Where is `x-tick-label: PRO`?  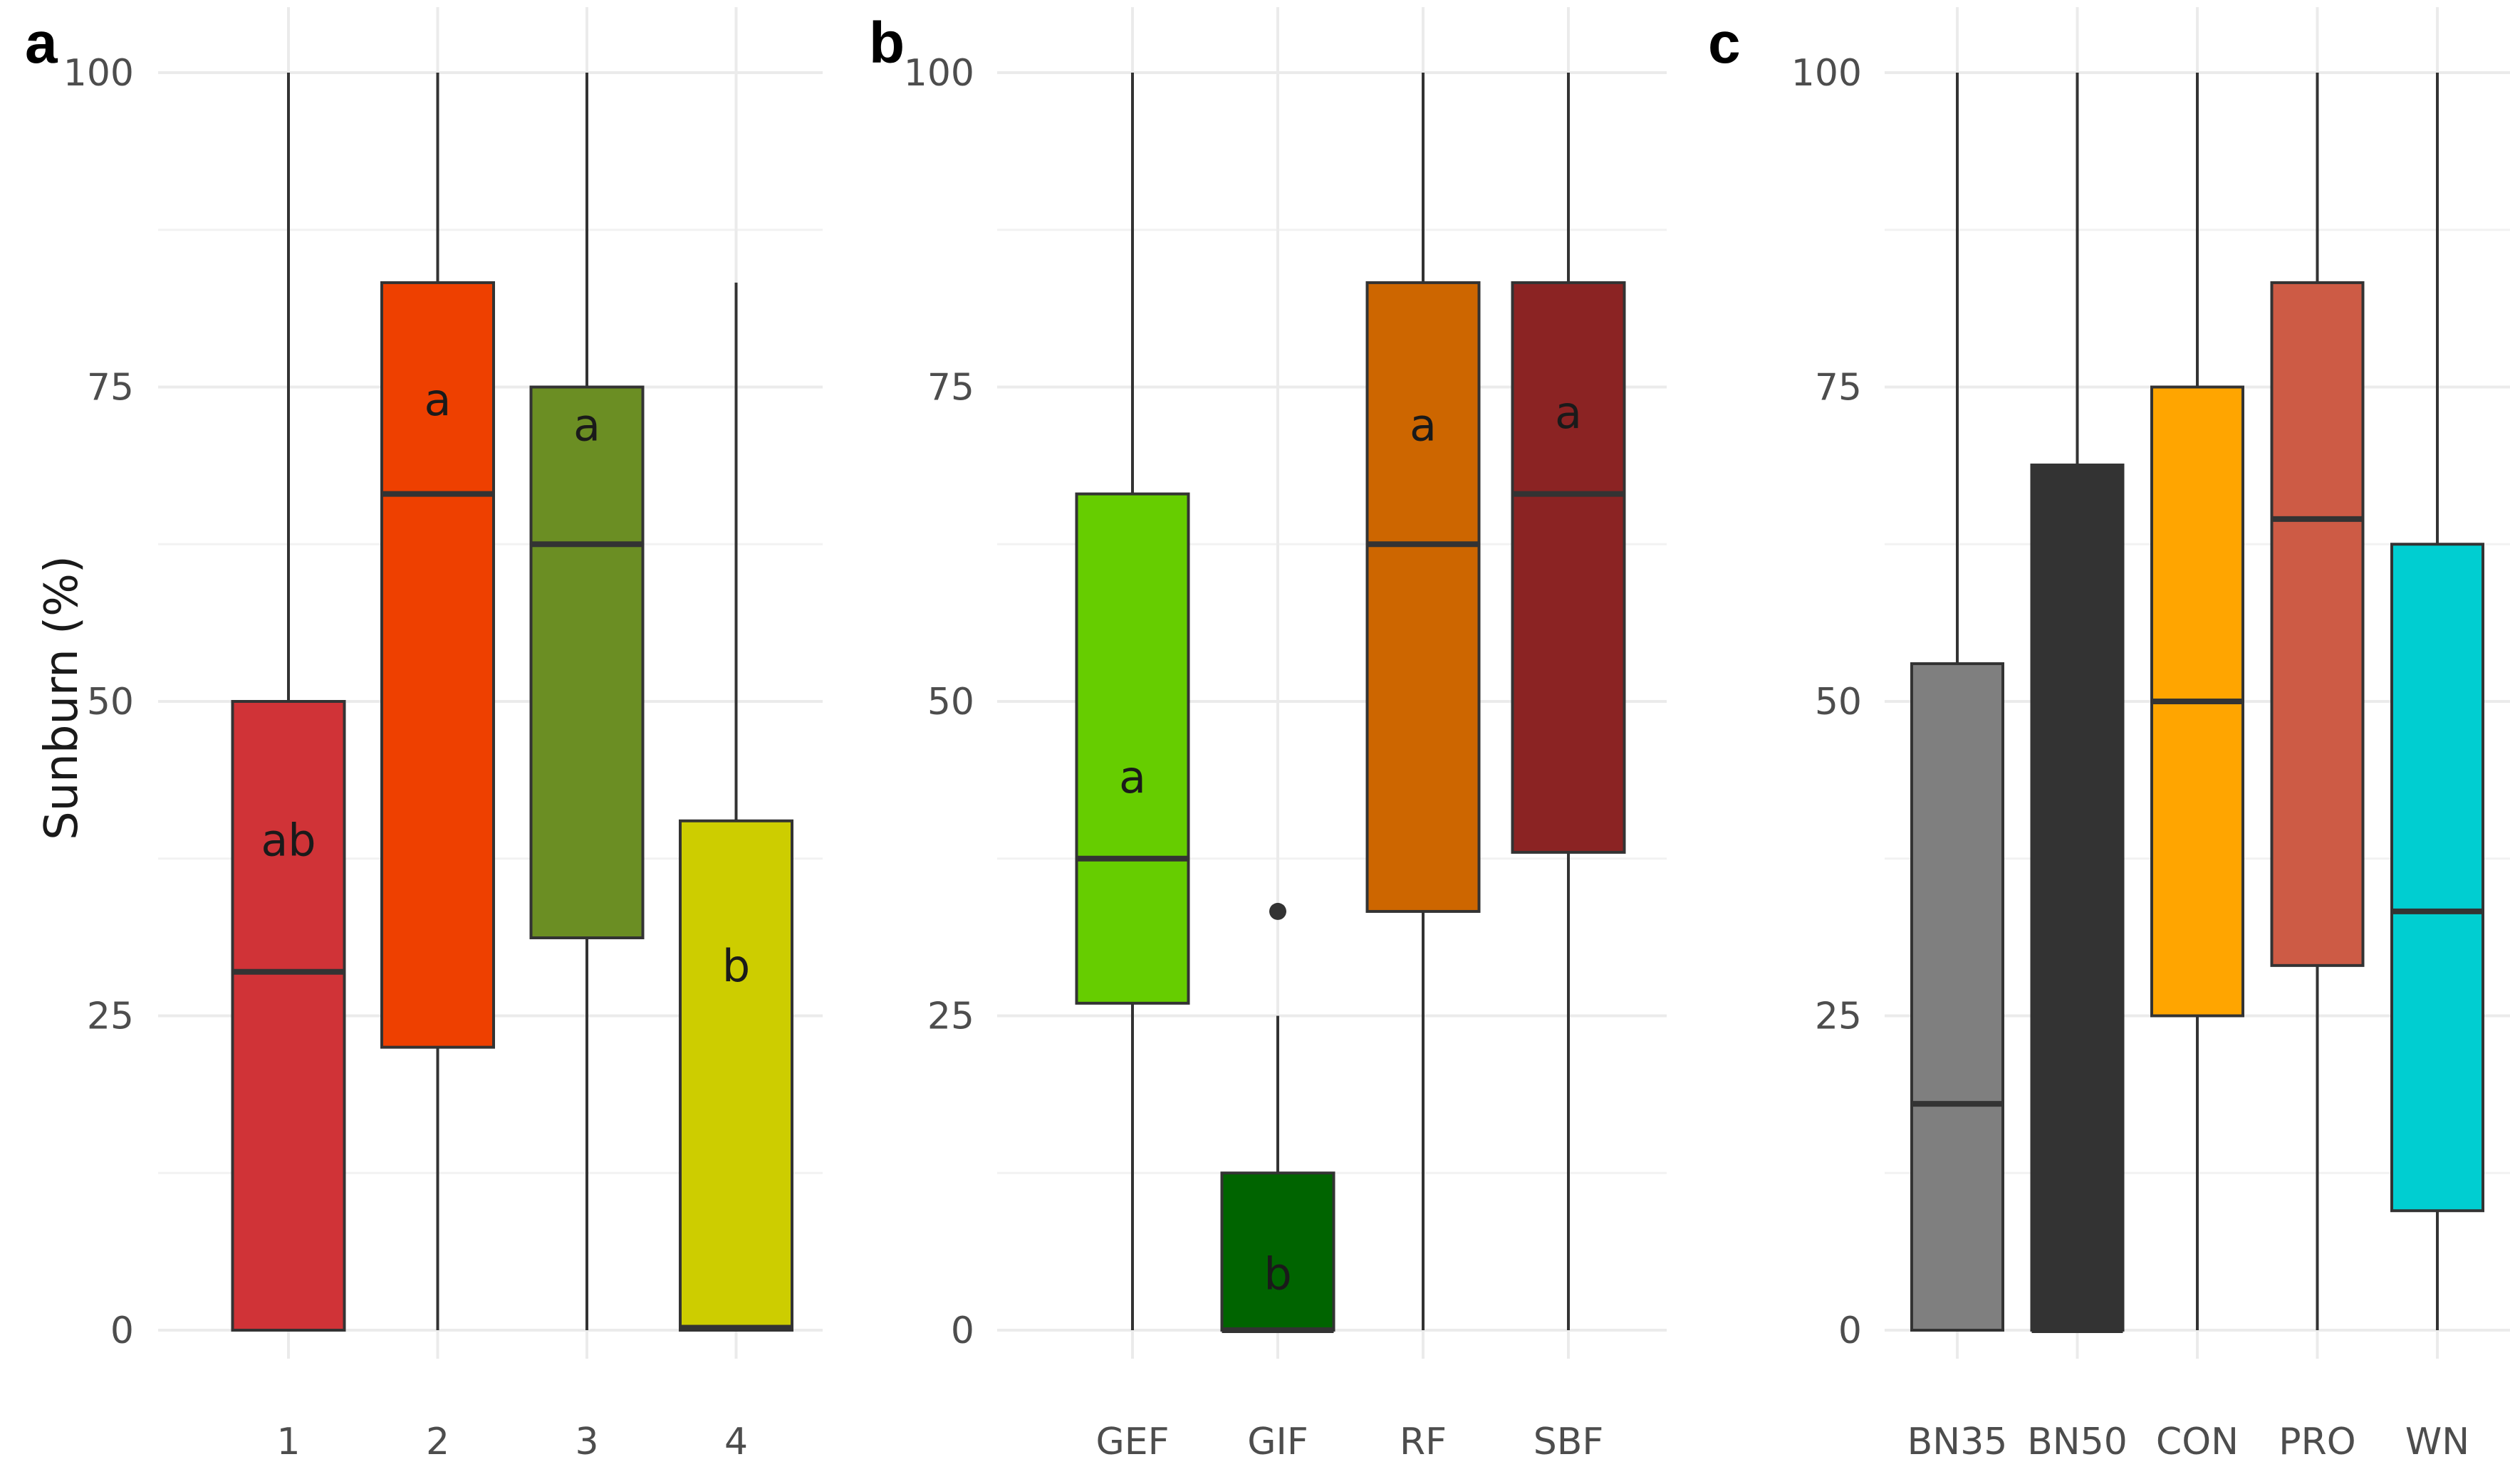
x-tick-label: PRO is located at coordinates (2317, 1442).